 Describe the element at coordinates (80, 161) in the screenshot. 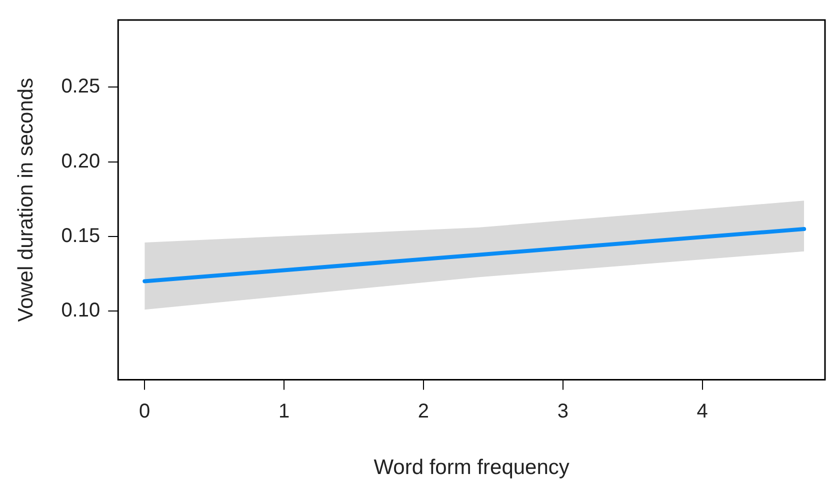

I see `y-tick-label: 0.20` at that location.